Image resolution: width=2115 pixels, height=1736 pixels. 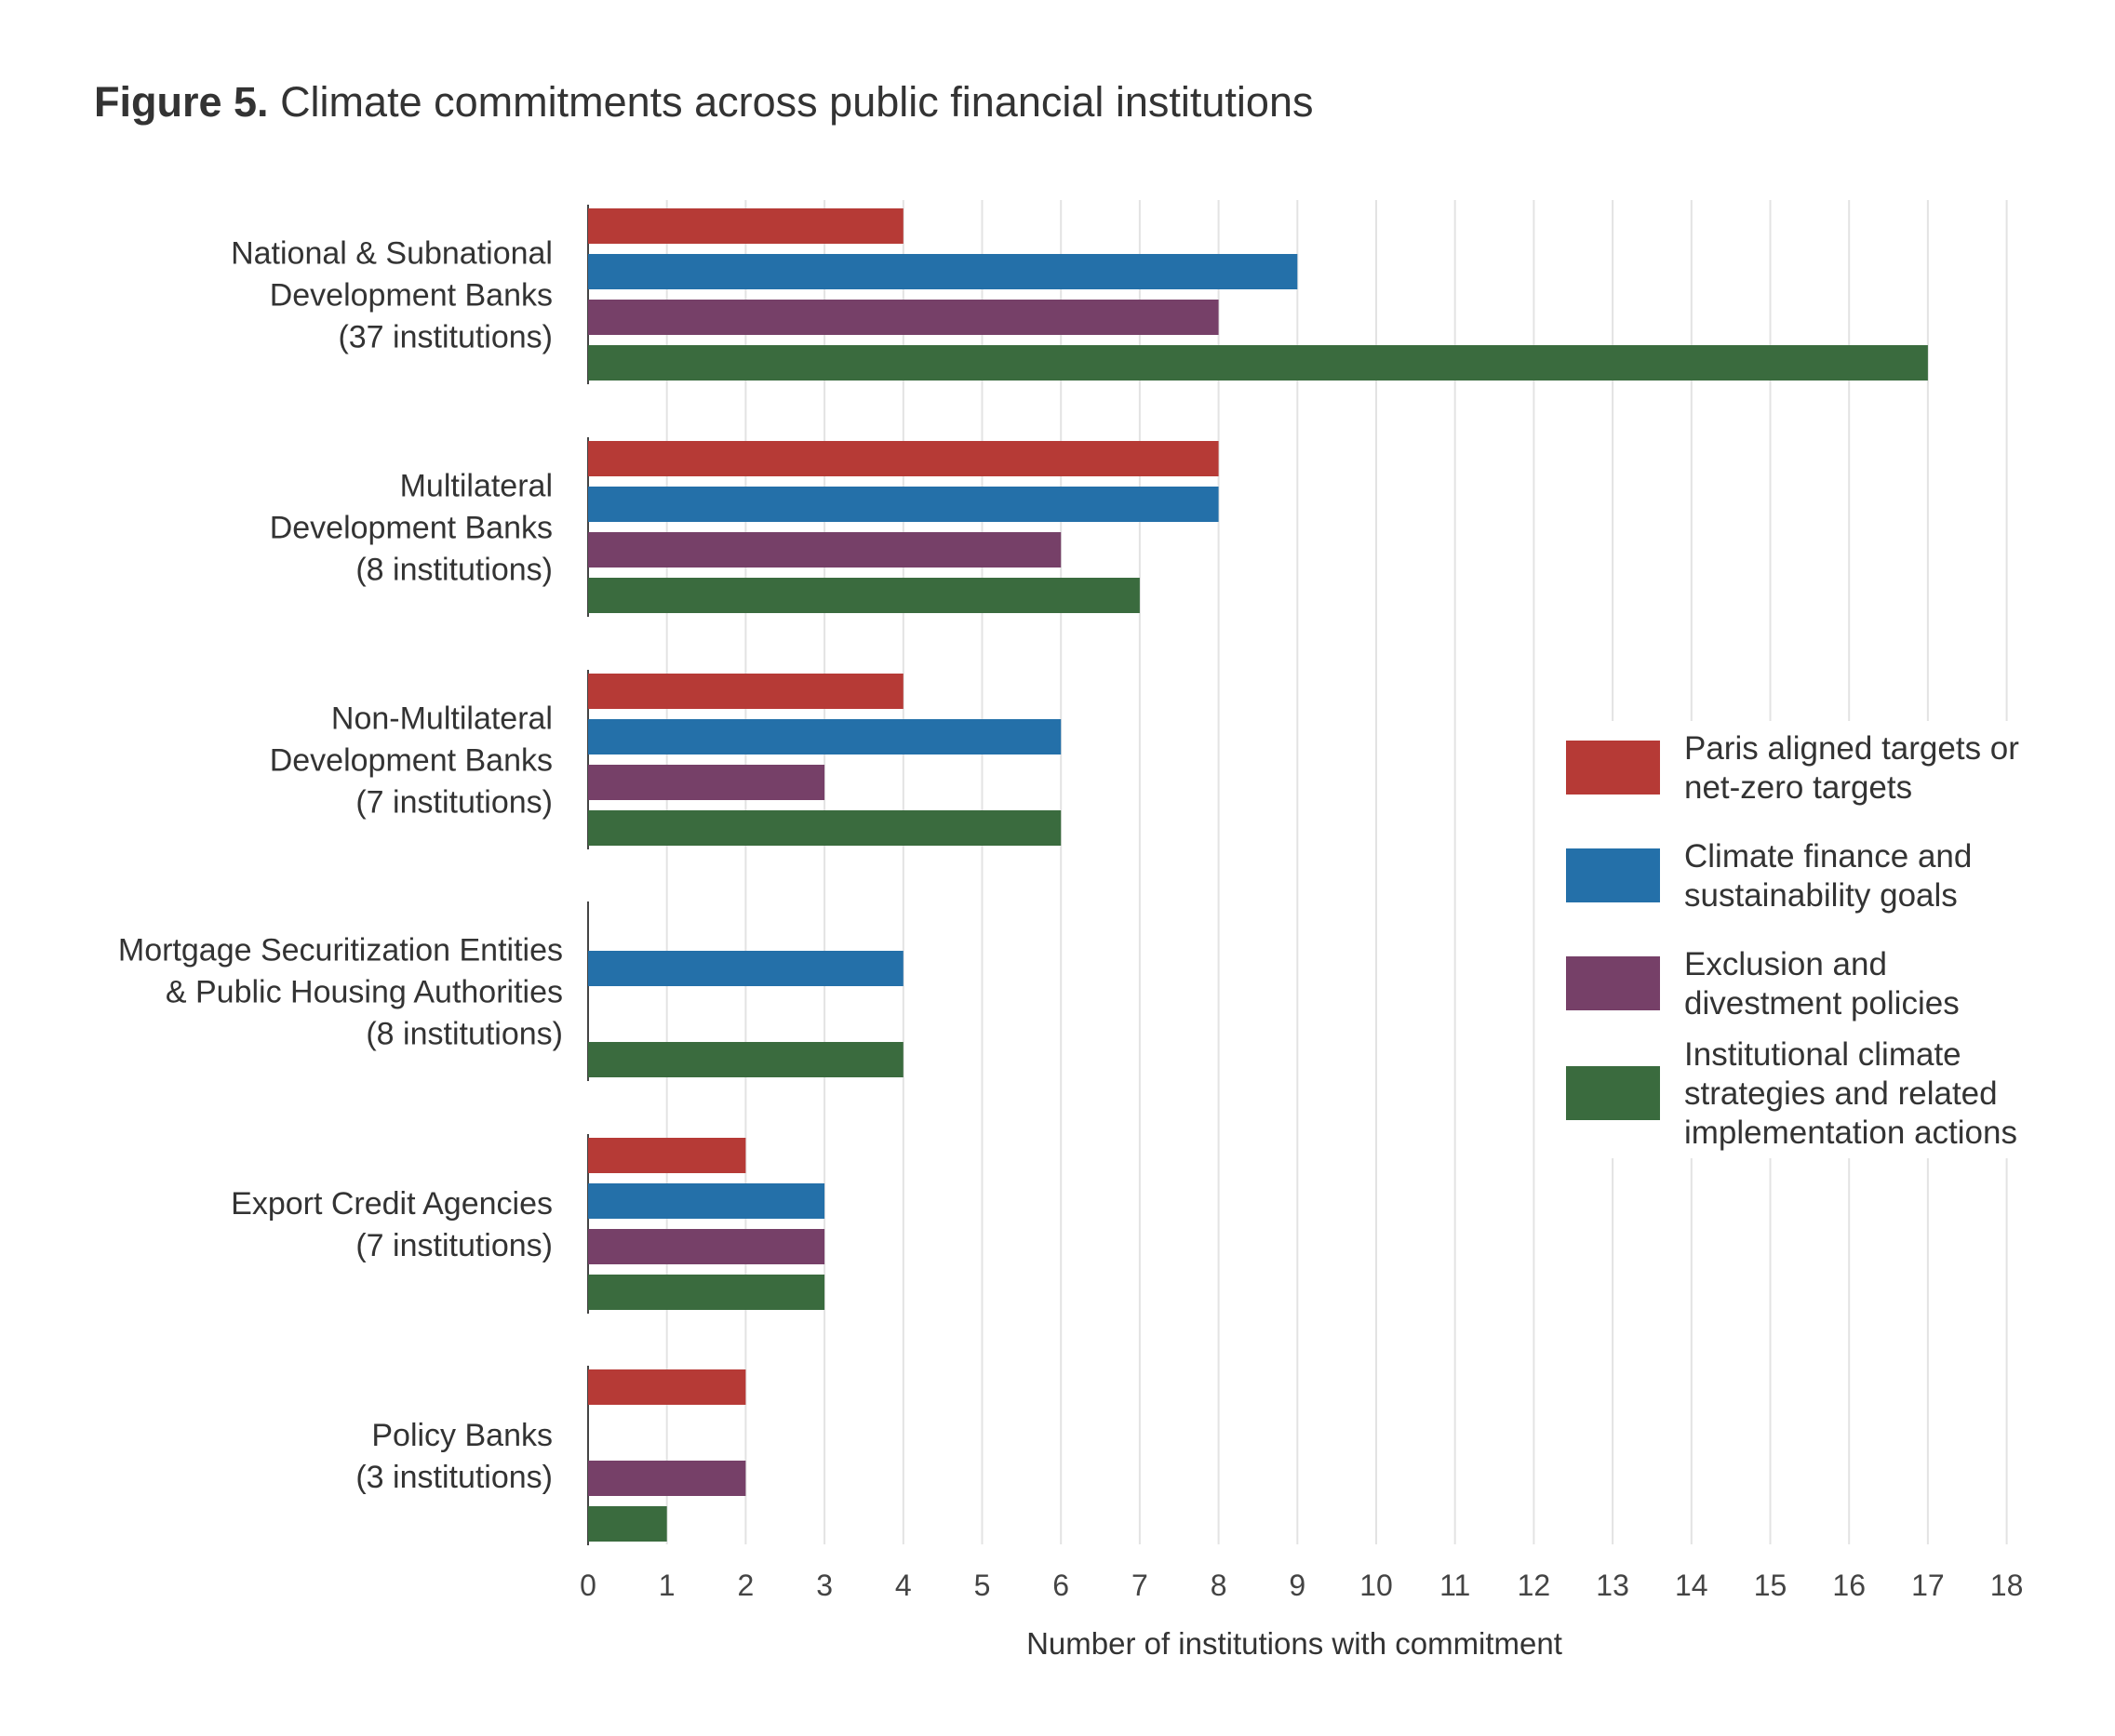 What do you see at coordinates (442, 719) in the screenshot?
I see `category-label: Non-Multilateral` at bounding box center [442, 719].